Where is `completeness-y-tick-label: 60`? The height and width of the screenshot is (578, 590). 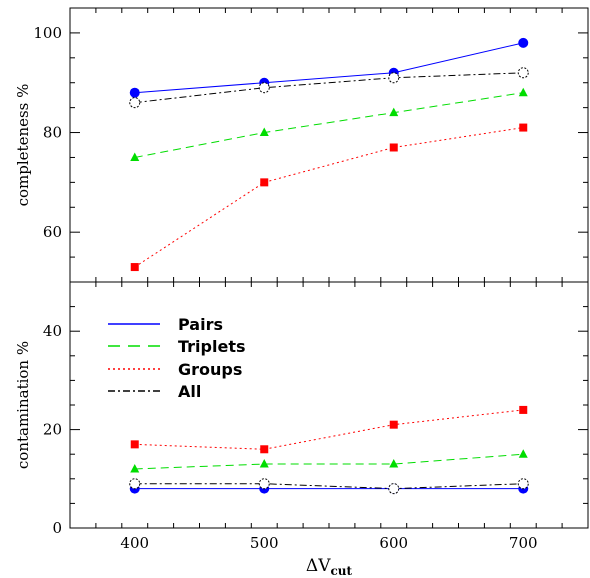 completeness-y-tick-label: 60 is located at coordinates (52, 232).